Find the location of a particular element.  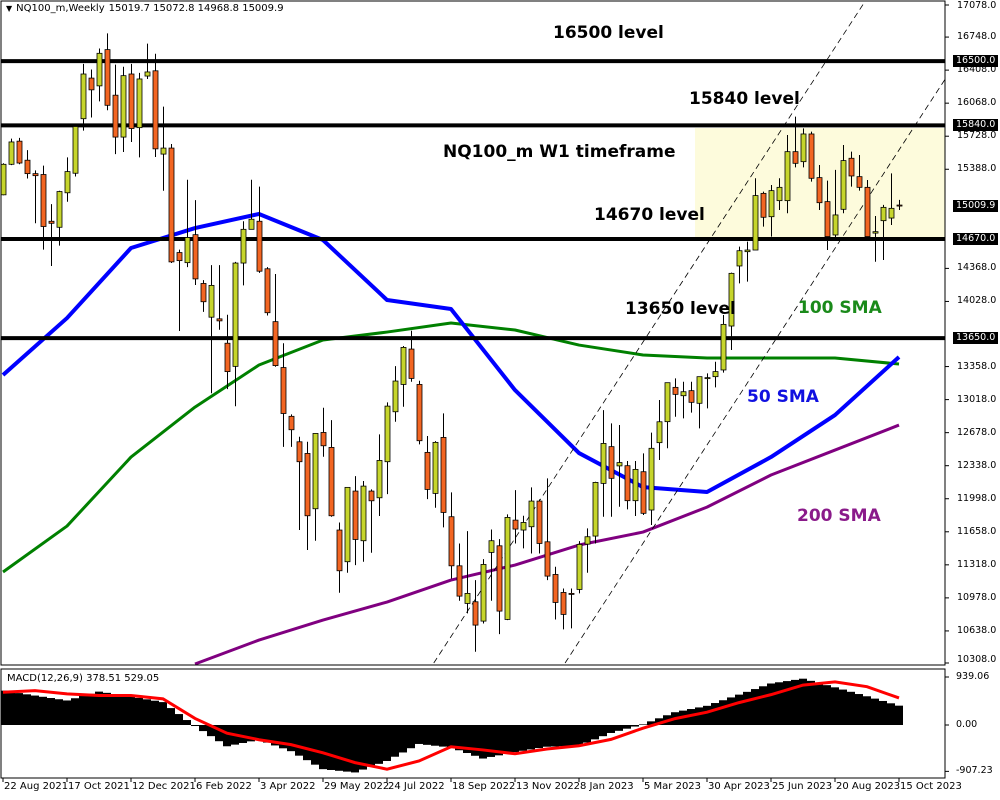

date-axis-label: 6 Feb 2022 is located at coordinates (224, 786).